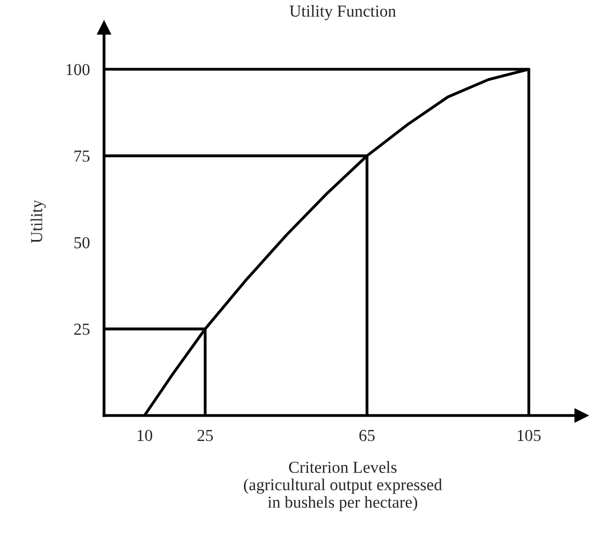 This screenshot has height=554, width=612. Describe the element at coordinates (145, 436) in the screenshot. I see `x-tick-label: 10` at that location.